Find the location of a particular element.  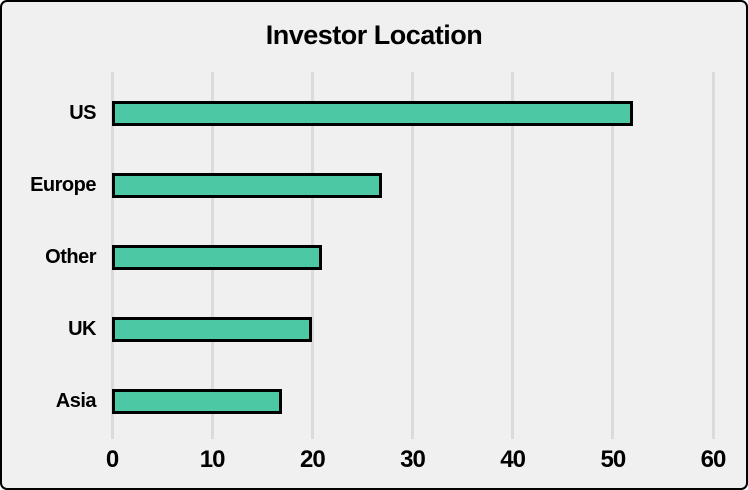

category-label-other: Other is located at coordinates (70, 257).